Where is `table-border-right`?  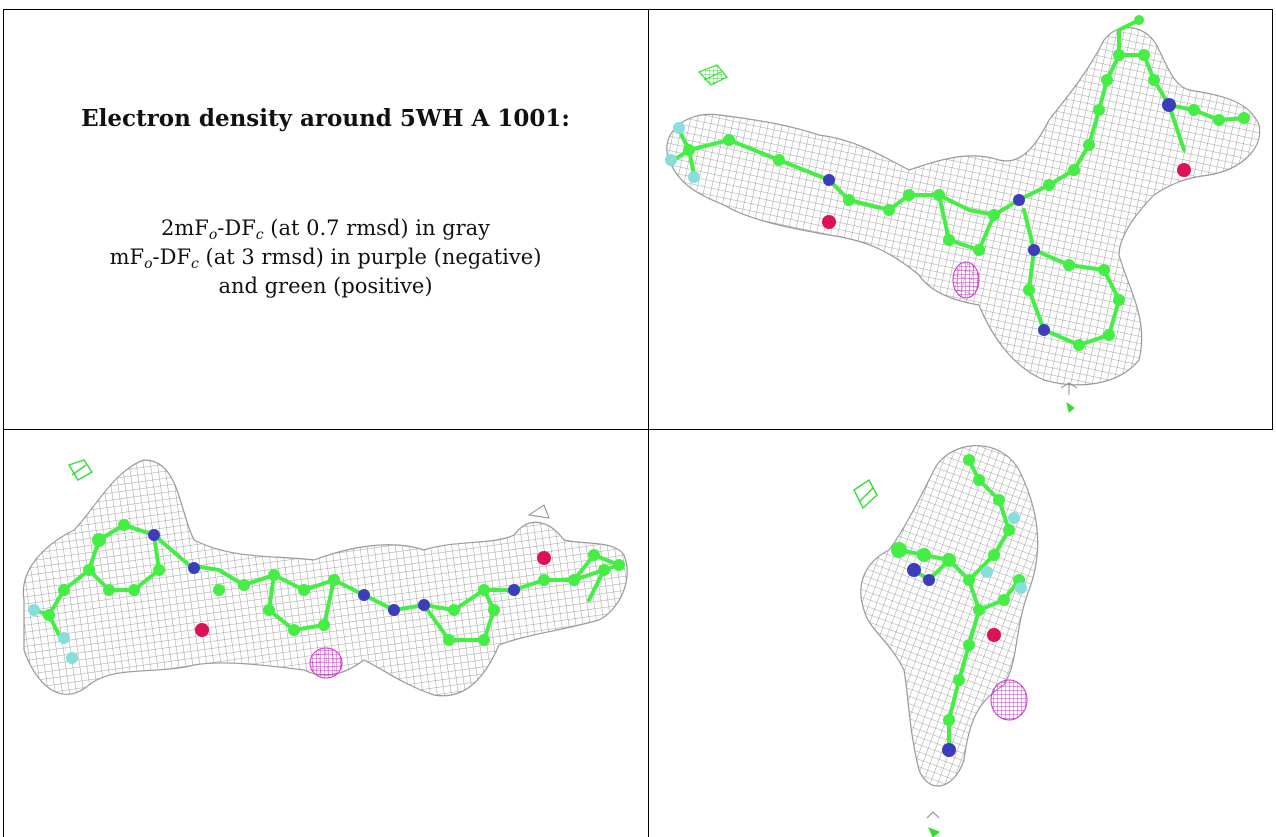 table-border-right is located at coordinates (1272, 219).